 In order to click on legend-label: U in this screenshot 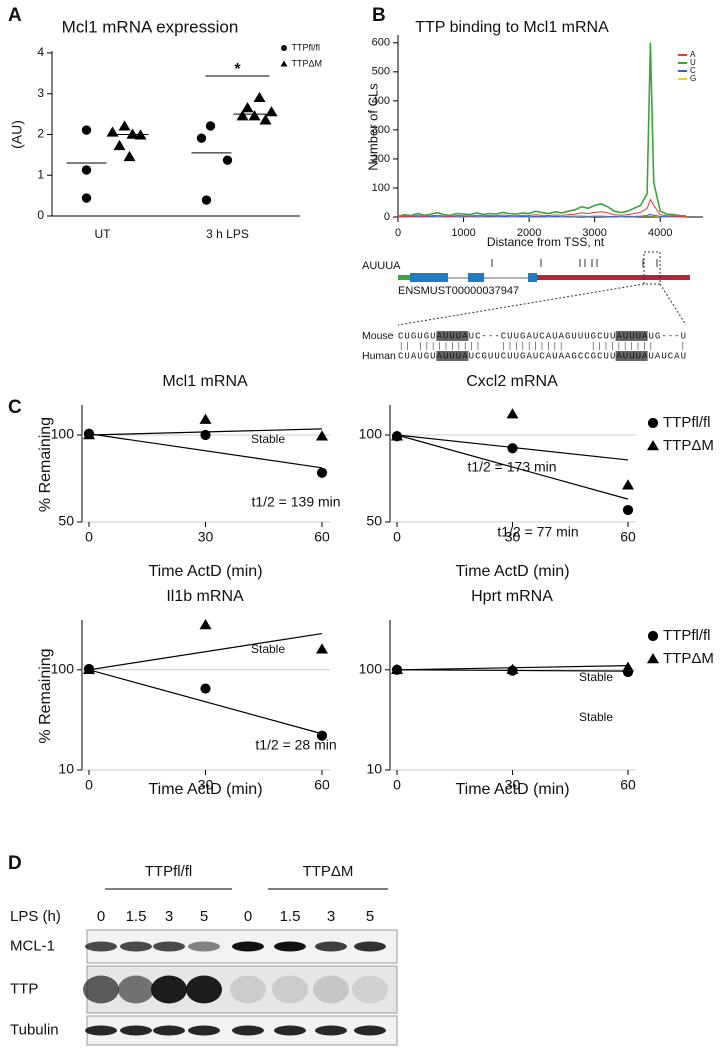, I will do `click(693, 62)`.